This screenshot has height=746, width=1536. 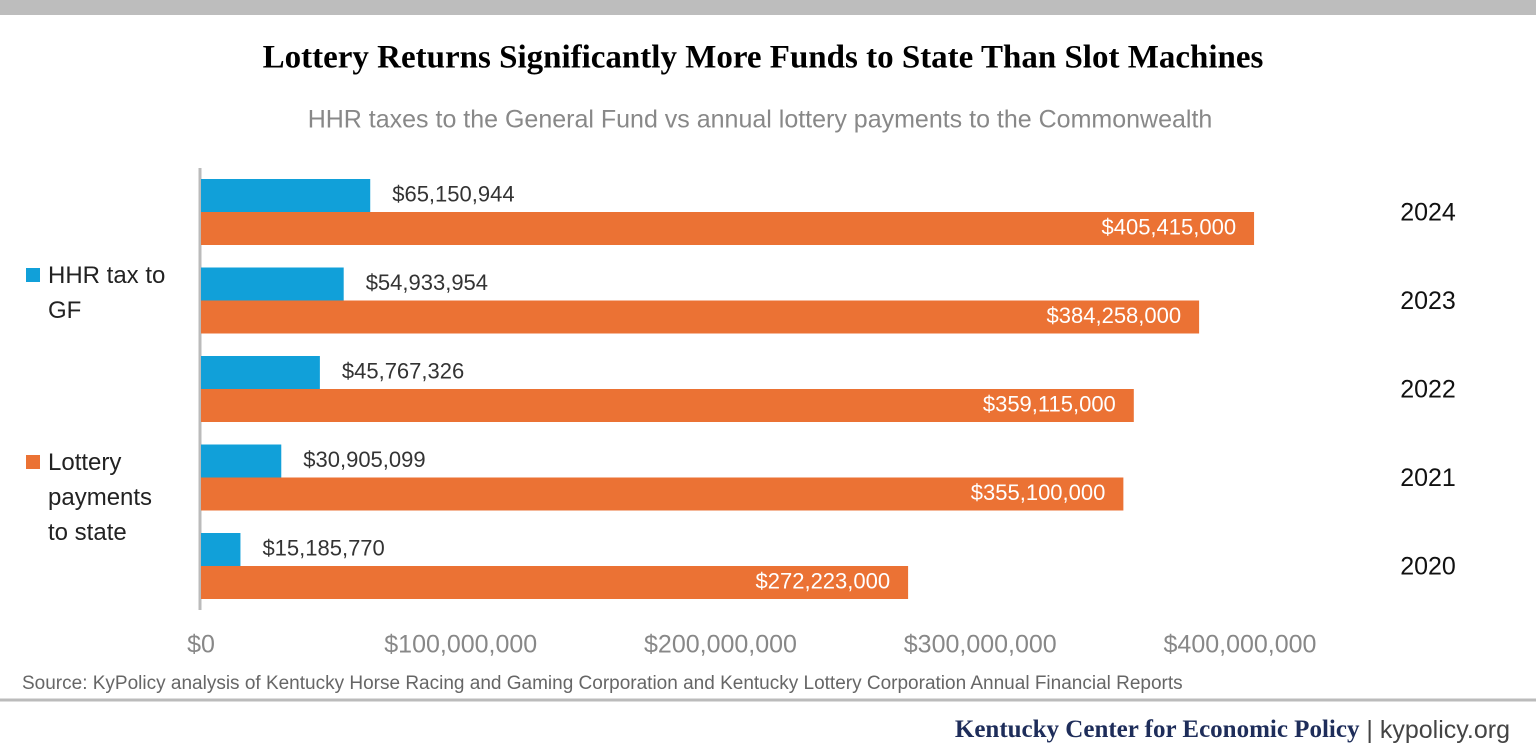 What do you see at coordinates (403, 370) in the screenshot?
I see `value-label: $45,767,326` at bounding box center [403, 370].